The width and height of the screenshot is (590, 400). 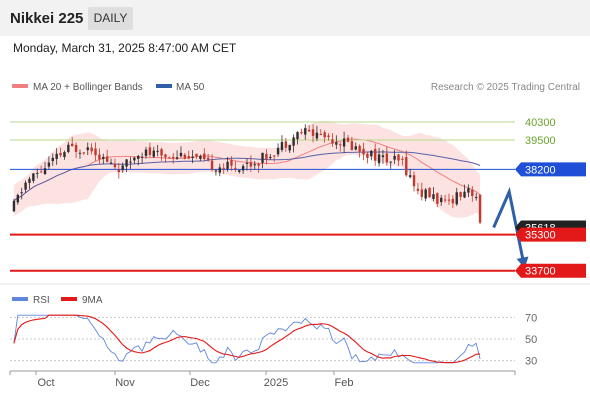 What do you see at coordinates (531, 318) in the screenshot?
I see `rsi-tick-70: 70` at bounding box center [531, 318].